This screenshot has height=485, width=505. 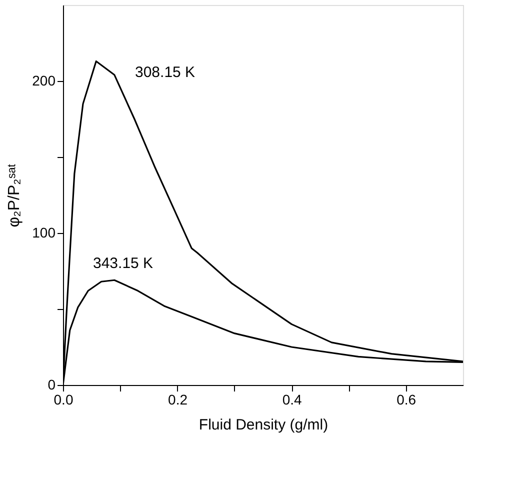 What do you see at coordinates (52, 384) in the screenshot?
I see `y-tick-label: 0` at bounding box center [52, 384].